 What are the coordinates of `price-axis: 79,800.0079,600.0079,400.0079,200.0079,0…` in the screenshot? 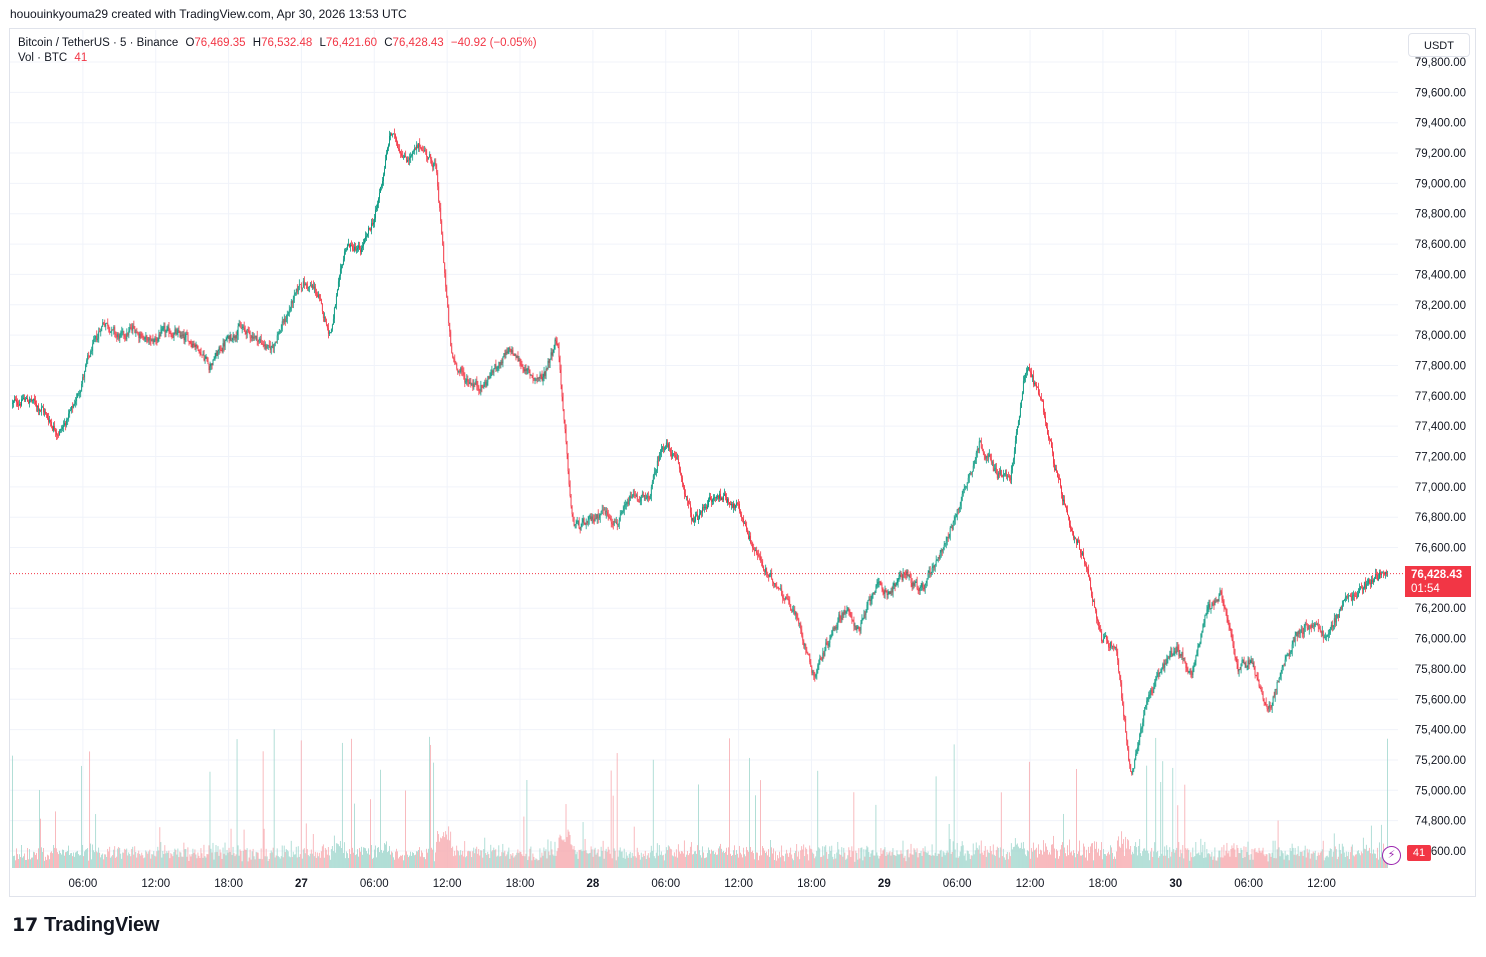 It's located at (1440, 457).